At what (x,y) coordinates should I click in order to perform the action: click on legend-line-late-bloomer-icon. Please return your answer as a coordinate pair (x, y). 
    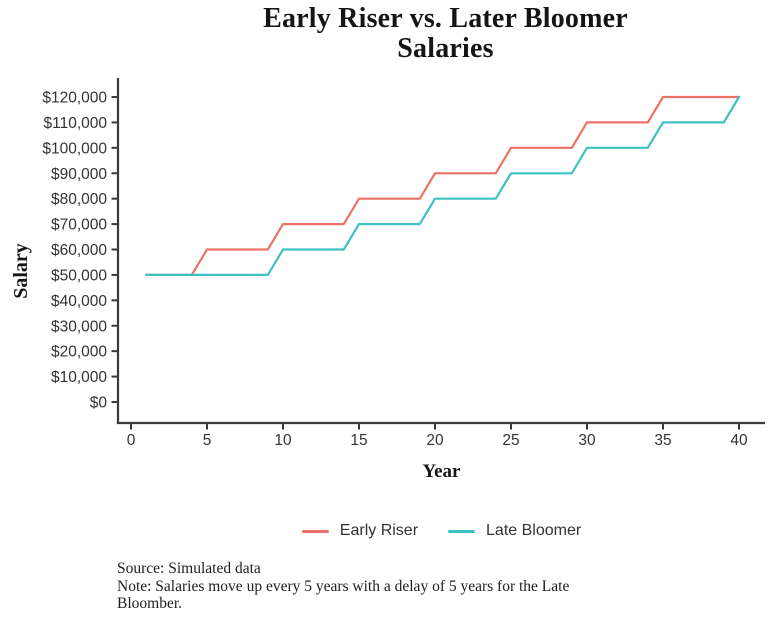
    Looking at the image, I should click on (462, 531).